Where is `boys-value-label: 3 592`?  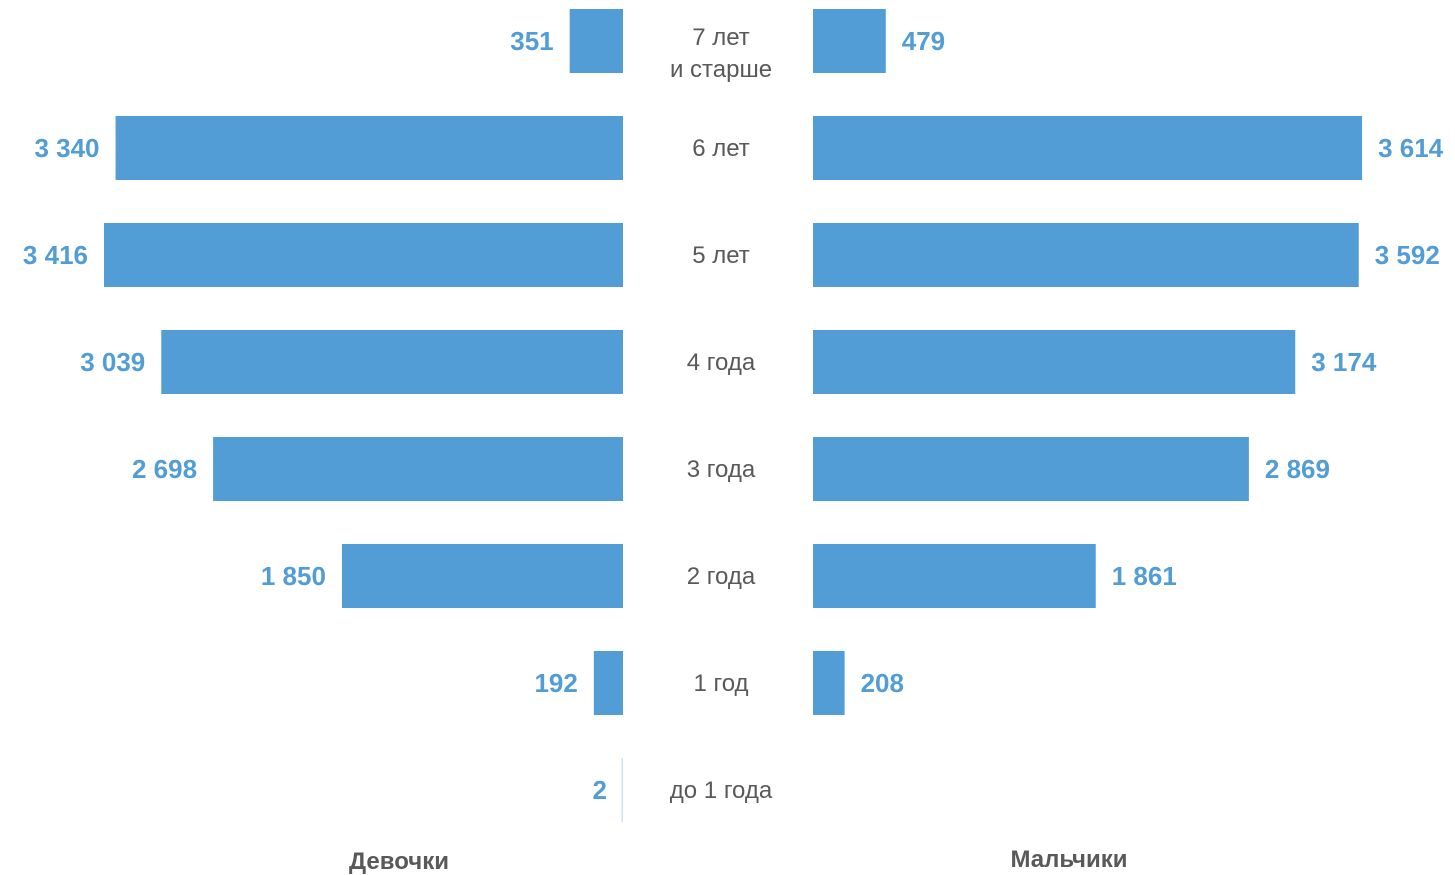 boys-value-label: 3 592 is located at coordinates (1407, 255).